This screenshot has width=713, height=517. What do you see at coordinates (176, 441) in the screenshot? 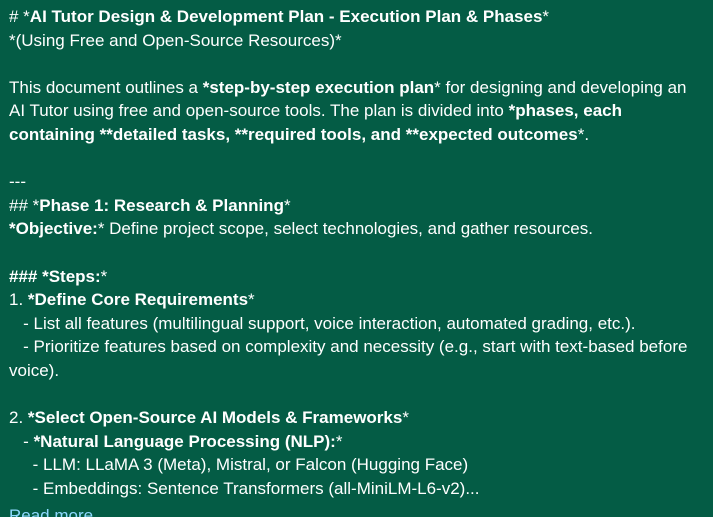
I see `step-subheading: - *Natural Language Processing (NLP):*` at bounding box center [176, 441].